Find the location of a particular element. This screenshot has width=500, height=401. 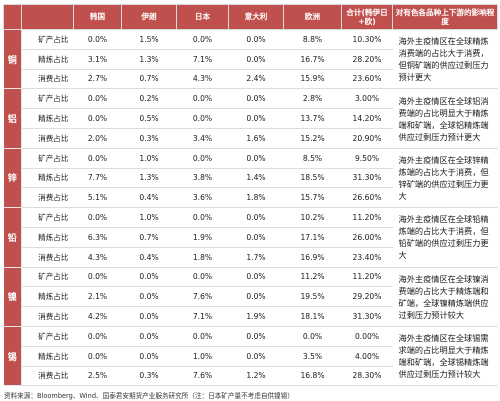

table-row: 消费占比 2.5% 0.3% 7.6% 1.2% 16.8% 28.30% is located at coordinates (251, 376).